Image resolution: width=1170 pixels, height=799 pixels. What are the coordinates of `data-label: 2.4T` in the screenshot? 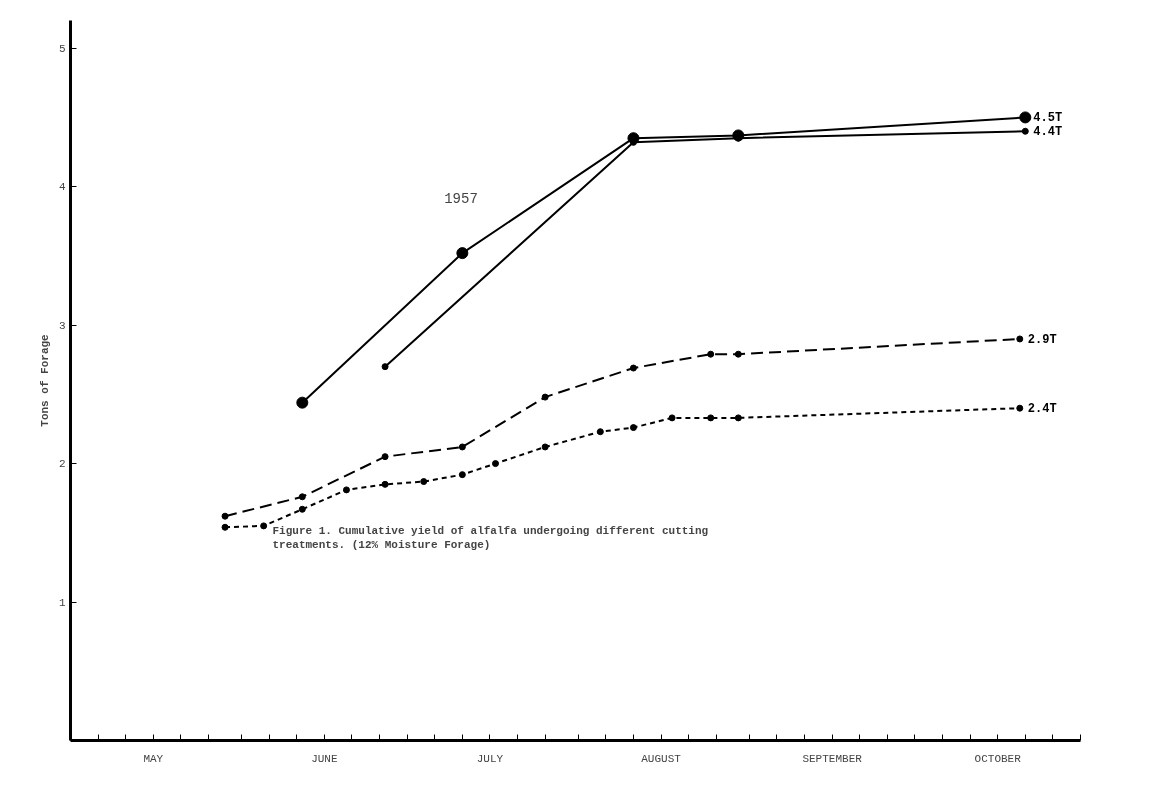 It's located at (1042, 409).